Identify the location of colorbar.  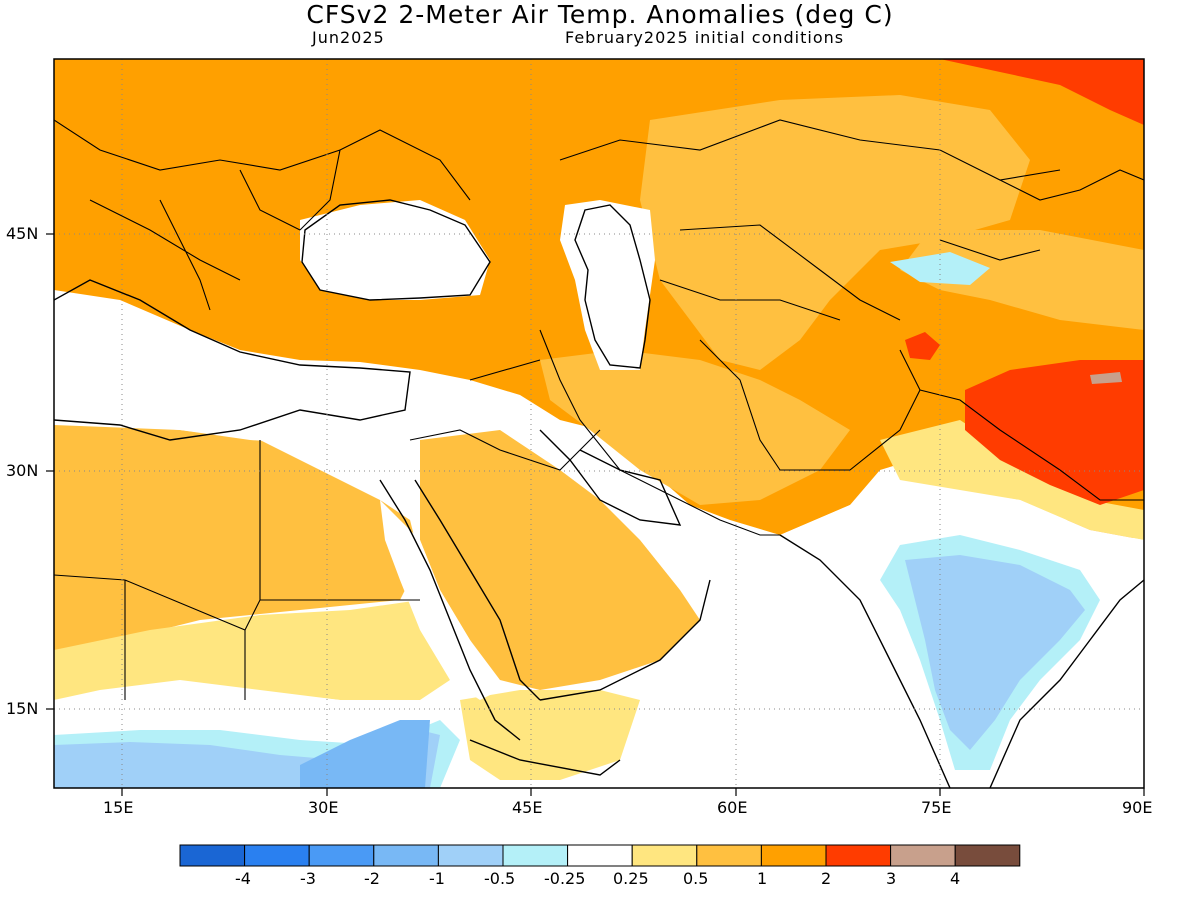
(600, 855).